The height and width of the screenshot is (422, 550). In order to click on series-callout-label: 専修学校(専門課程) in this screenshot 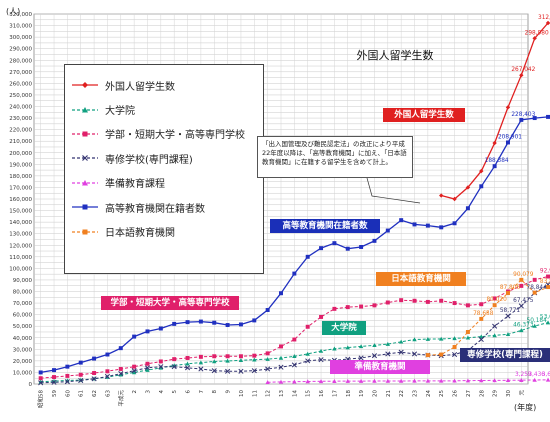, I will do `click(505, 355)`.